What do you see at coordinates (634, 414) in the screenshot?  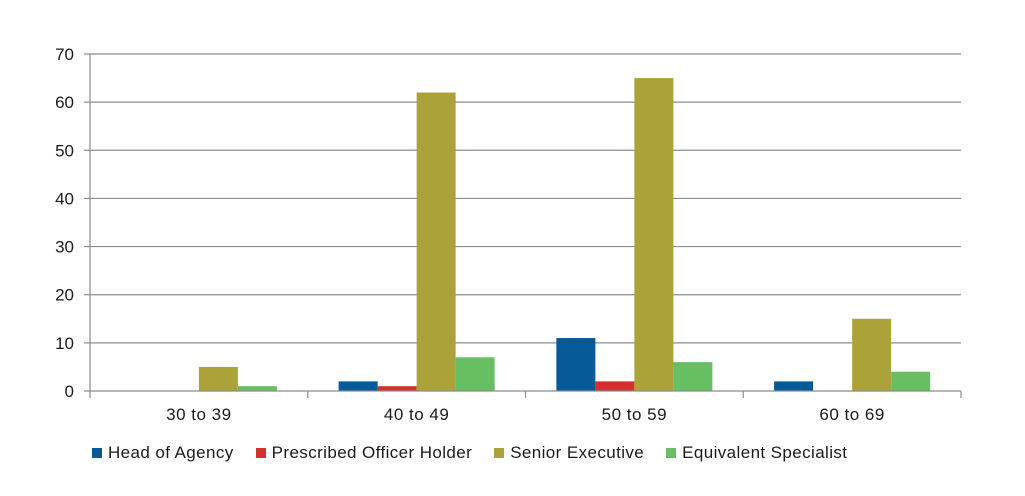 I see `x-tick-label: 50 to 59` at bounding box center [634, 414].